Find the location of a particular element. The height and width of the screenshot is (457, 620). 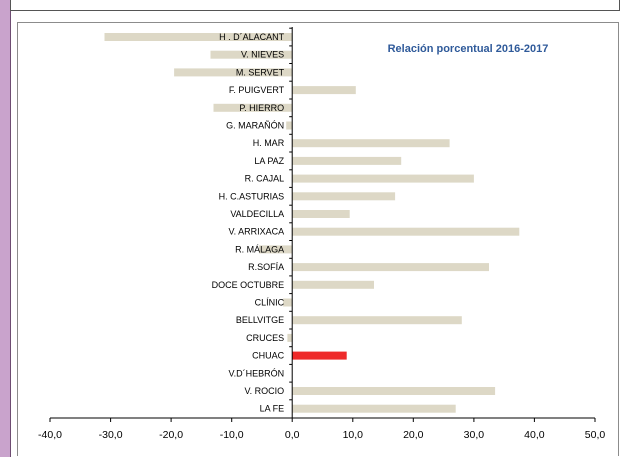

x-tick-label: -20,0 is located at coordinates (171, 435).